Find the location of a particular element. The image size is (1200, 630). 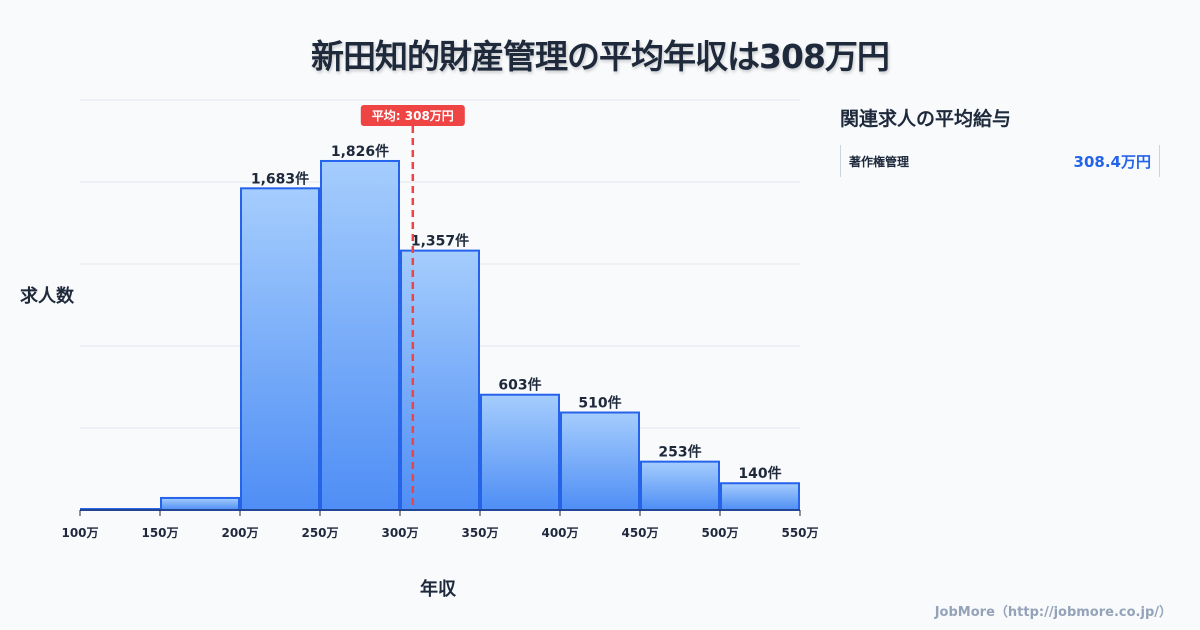

y-axis-label: 求人数 is located at coordinates (47, 296).